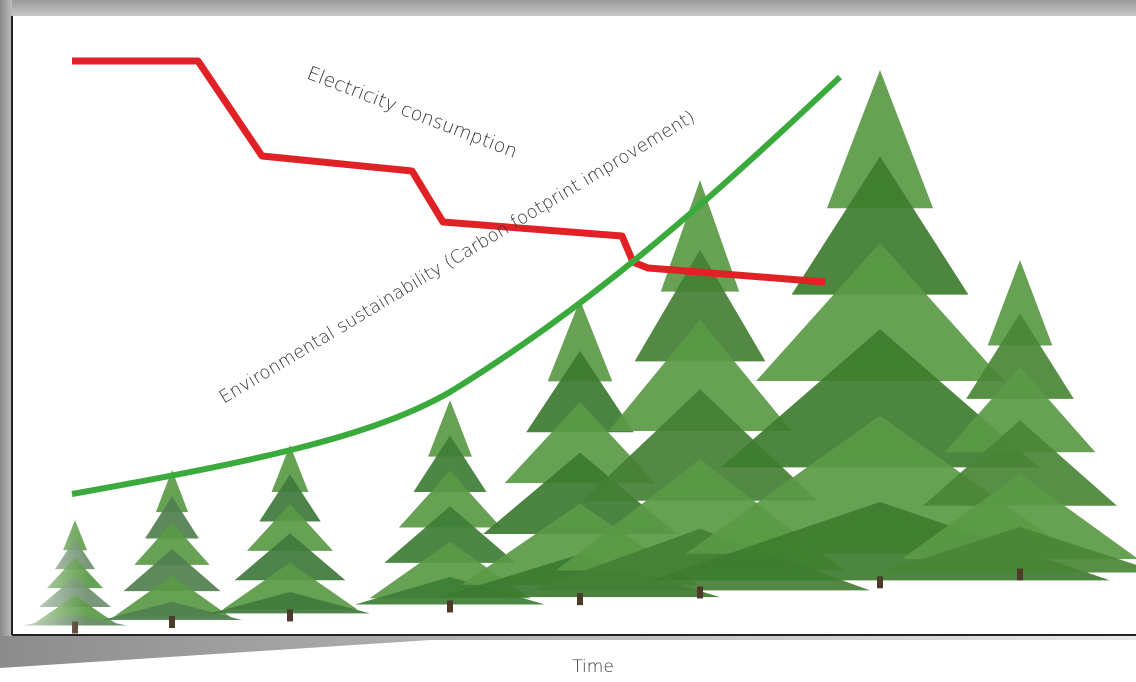 The height and width of the screenshot is (682, 1136). I want to click on x-axis-label: Time, so click(593, 667).